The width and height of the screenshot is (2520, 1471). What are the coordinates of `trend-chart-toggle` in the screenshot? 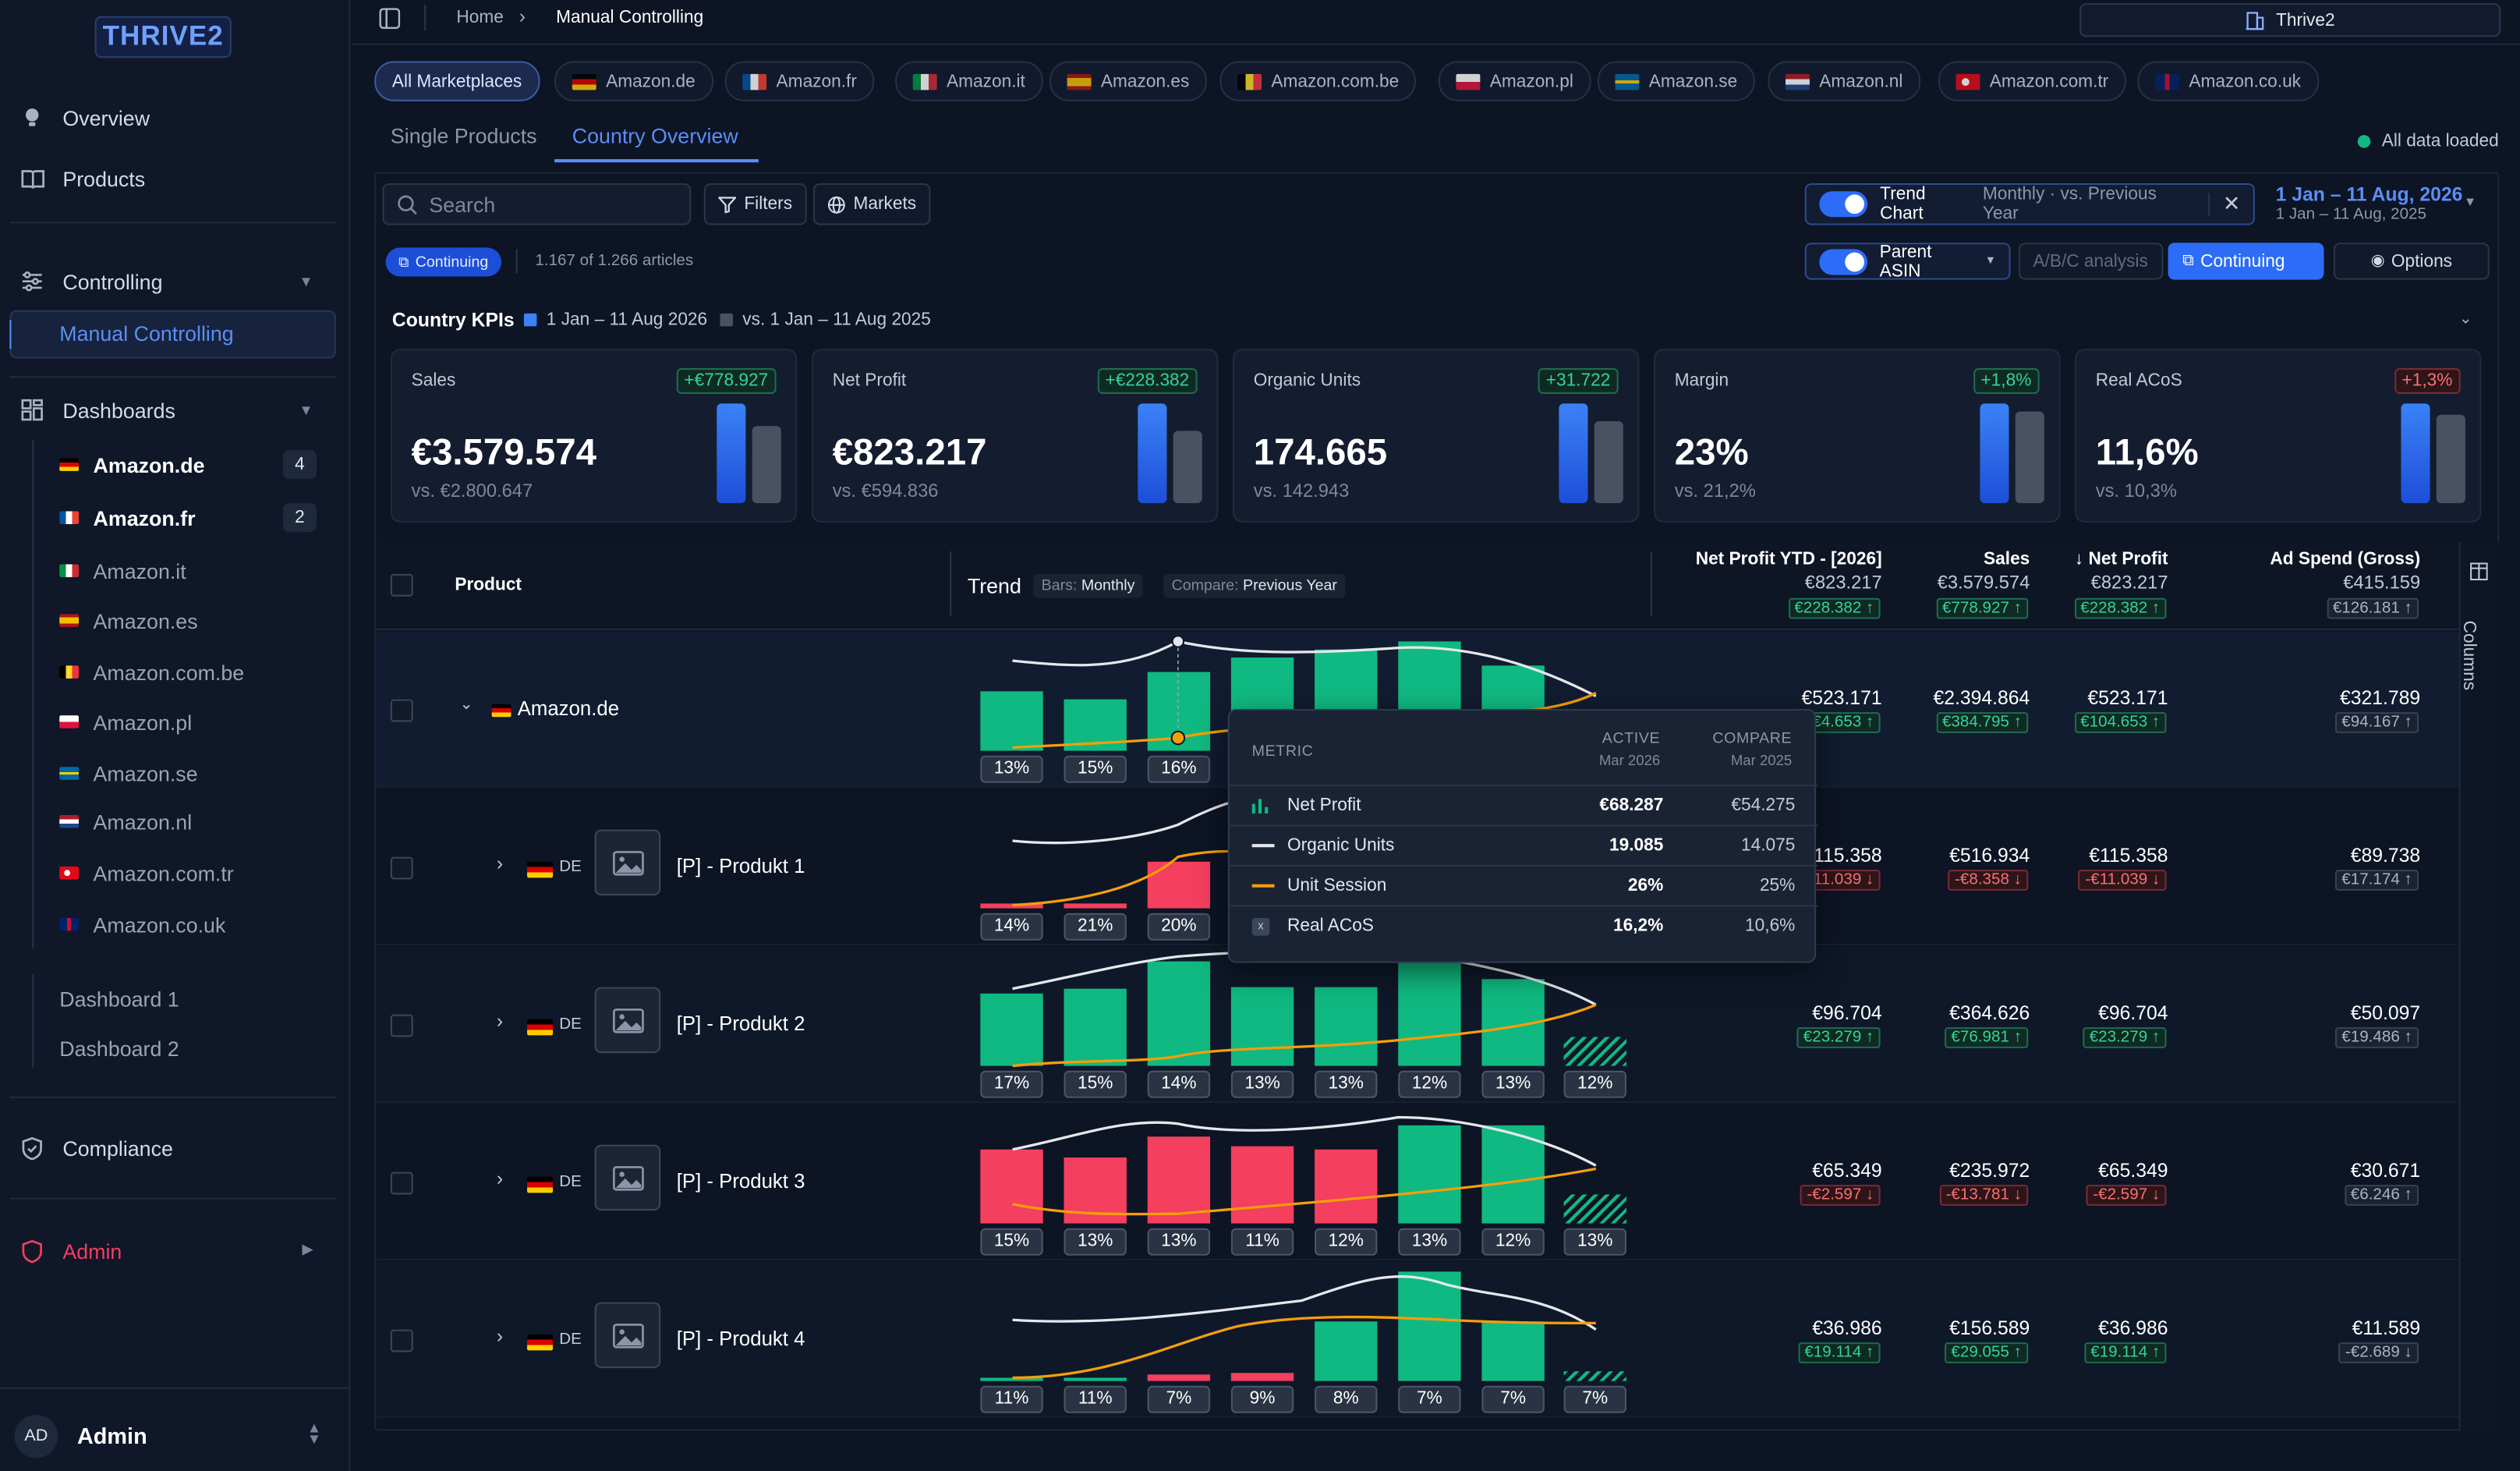 It's located at (1843, 204).